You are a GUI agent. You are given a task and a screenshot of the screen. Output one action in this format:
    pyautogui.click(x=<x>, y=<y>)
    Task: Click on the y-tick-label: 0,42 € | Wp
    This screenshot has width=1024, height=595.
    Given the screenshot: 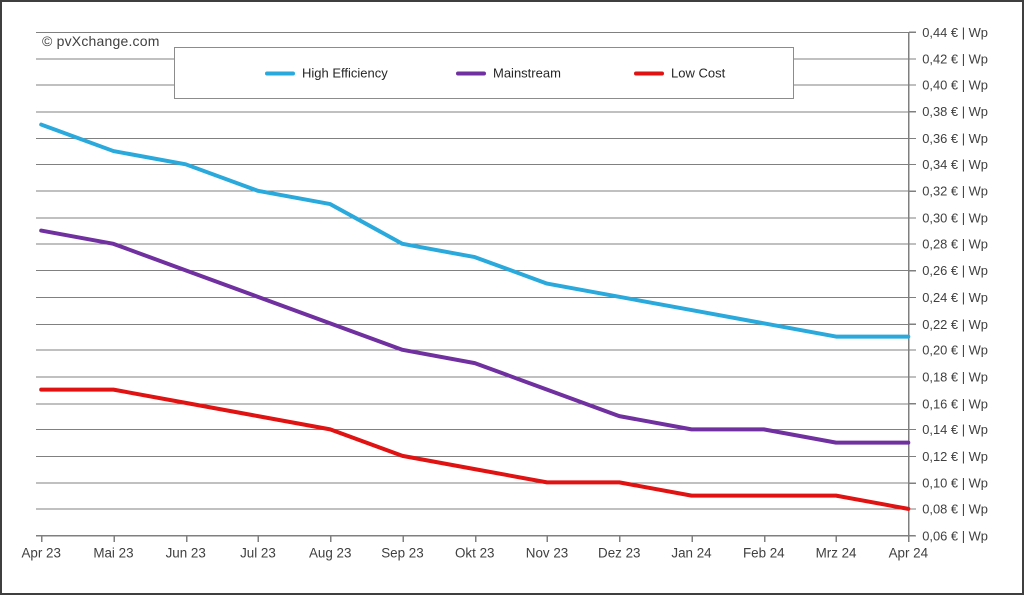 What is the action you would take?
    pyautogui.click(x=955, y=59)
    